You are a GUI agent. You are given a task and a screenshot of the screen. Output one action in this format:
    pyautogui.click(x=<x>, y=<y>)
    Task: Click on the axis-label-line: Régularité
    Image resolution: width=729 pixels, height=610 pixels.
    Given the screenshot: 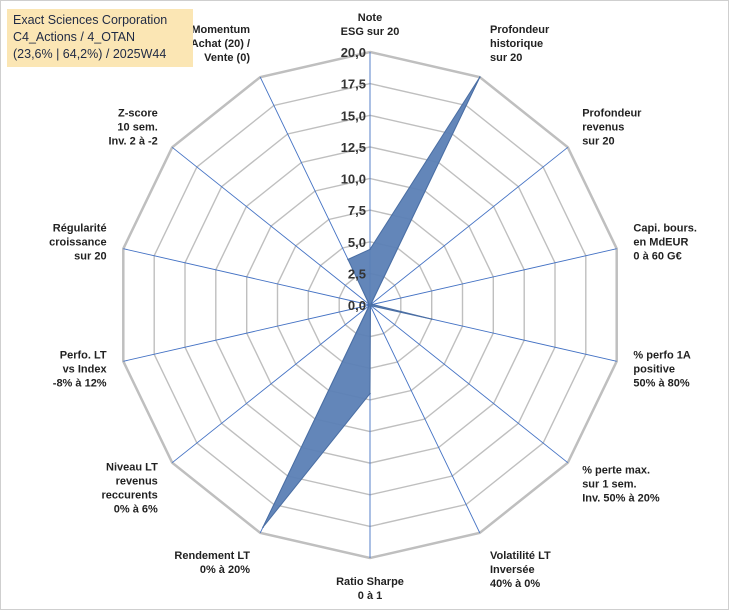 What is the action you would take?
    pyautogui.click(x=80, y=228)
    